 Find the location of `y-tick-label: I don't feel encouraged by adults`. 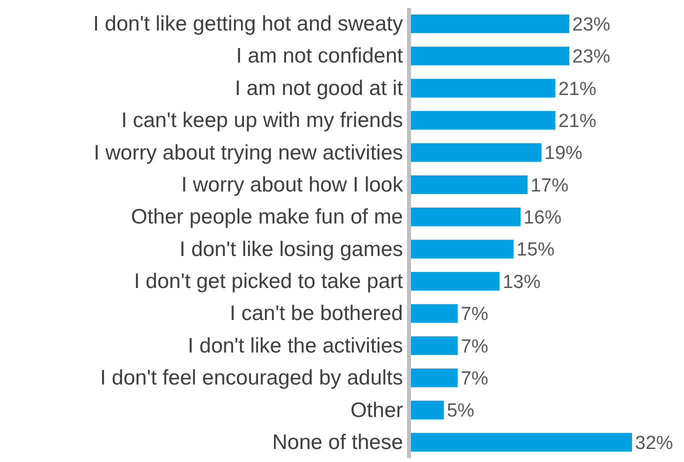

y-tick-label: I don't feel encouraged by adults is located at coordinates (251, 378).